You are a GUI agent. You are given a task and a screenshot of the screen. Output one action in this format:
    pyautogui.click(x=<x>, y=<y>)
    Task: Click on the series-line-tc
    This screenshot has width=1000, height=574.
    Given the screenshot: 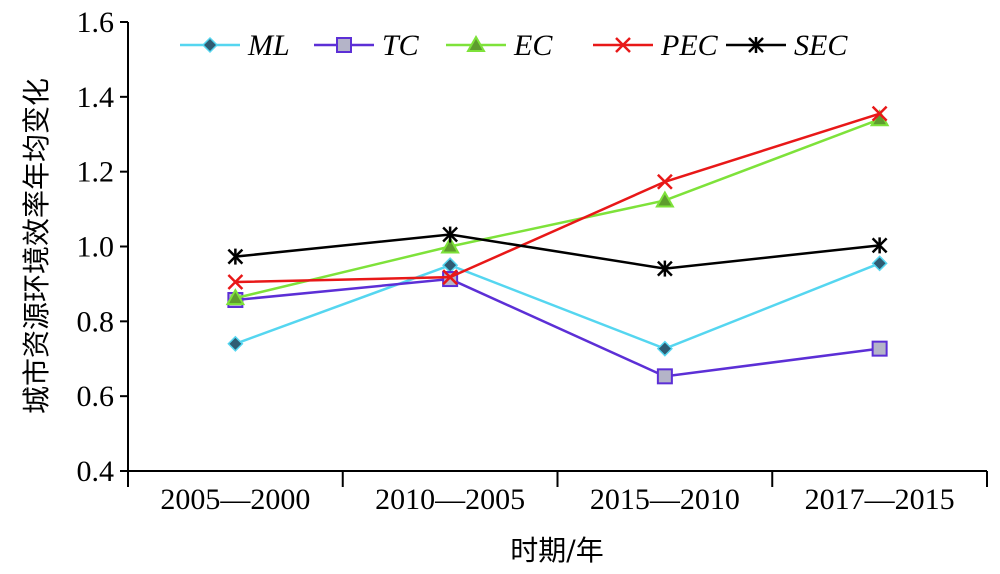 What is the action you would take?
    pyautogui.click(x=557, y=327)
    